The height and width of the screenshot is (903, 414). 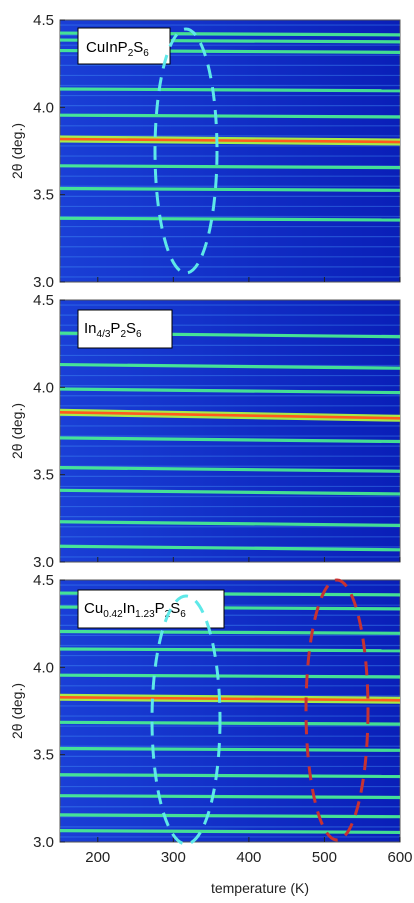 What do you see at coordinates (113, 330) in the screenshot?
I see `panel-2-sample-label: In4/3P2S6` at bounding box center [113, 330].